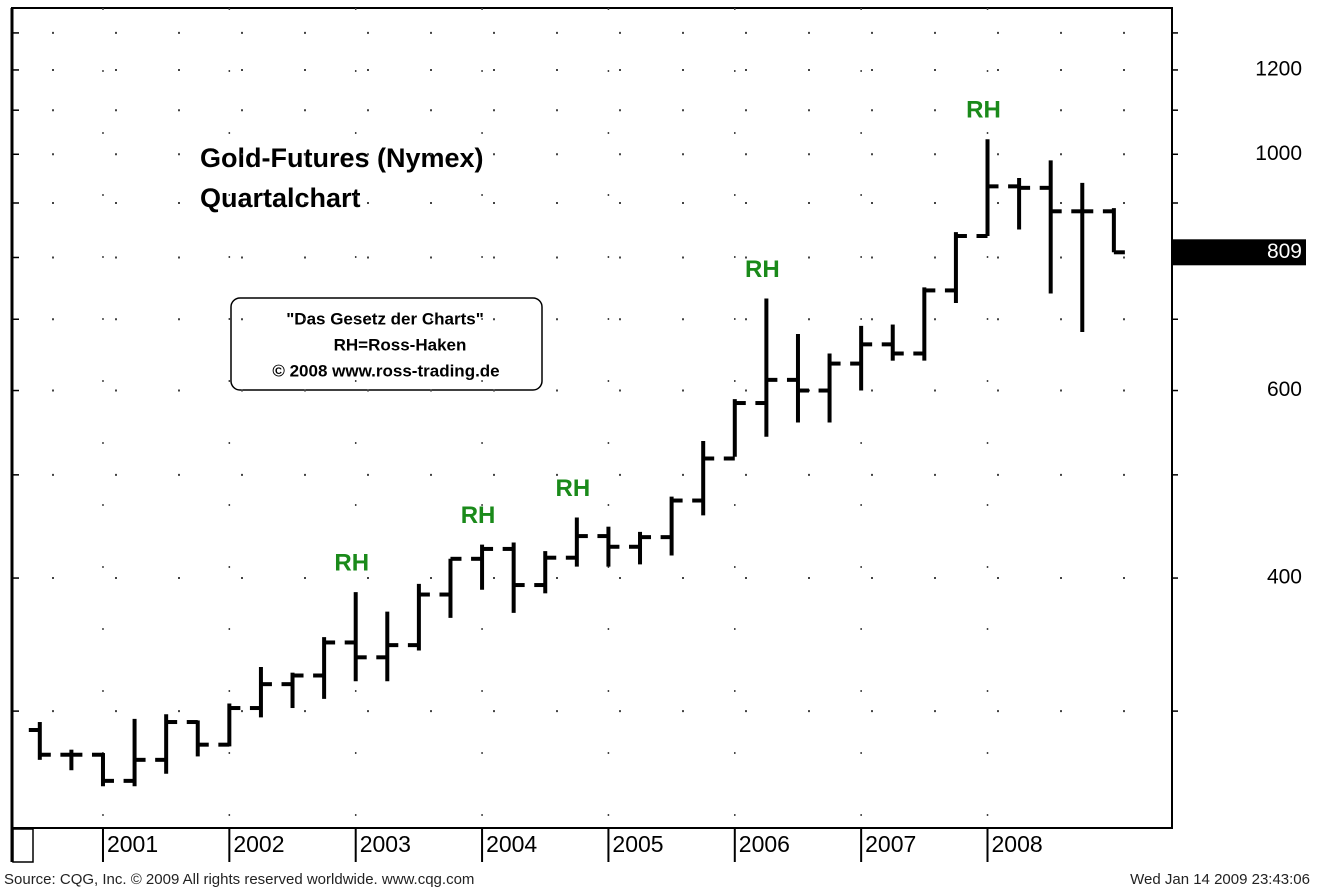 Image resolution: width=1322 pixels, height=890 pixels. Describe the element at coordinates (1278, 153) in the screenshot. I see `y-tick-label: 1000` at that location.